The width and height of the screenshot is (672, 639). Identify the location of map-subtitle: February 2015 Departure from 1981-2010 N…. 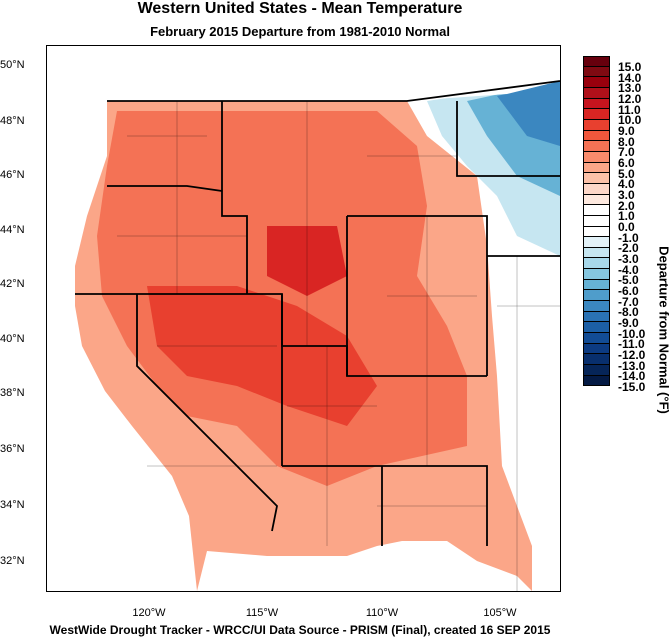
(300, 31).